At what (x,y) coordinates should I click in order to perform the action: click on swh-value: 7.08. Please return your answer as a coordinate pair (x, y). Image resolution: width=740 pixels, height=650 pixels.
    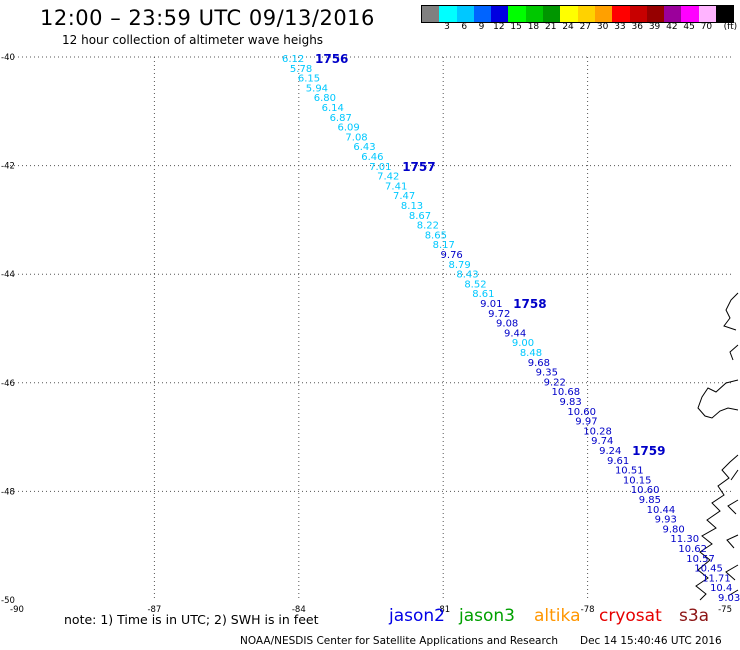
    Looking at the image, I should click on (356, 137).